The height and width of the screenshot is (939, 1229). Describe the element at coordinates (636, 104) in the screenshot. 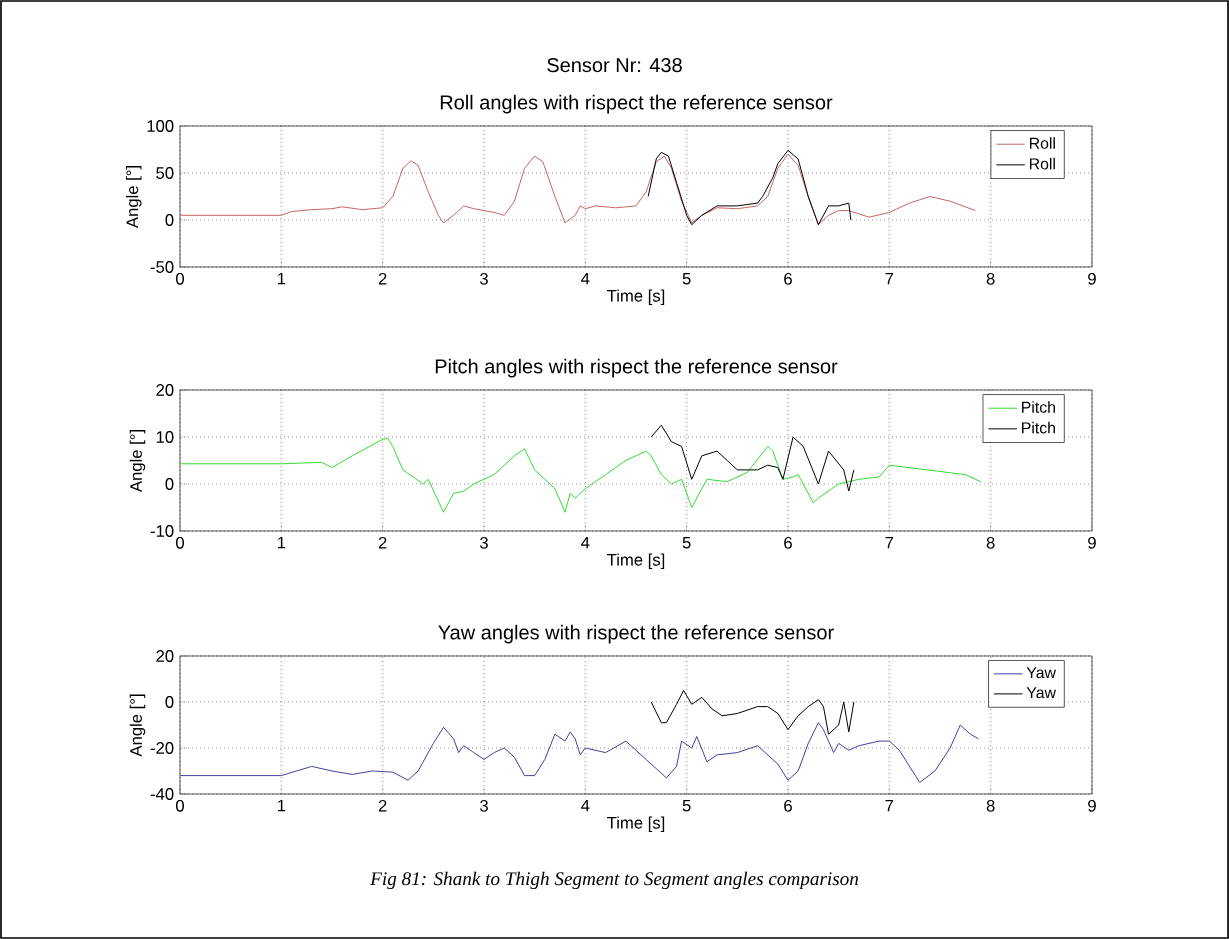

I see `chart-subtitle: Roll angles with rispect the reference sensor` at that location.